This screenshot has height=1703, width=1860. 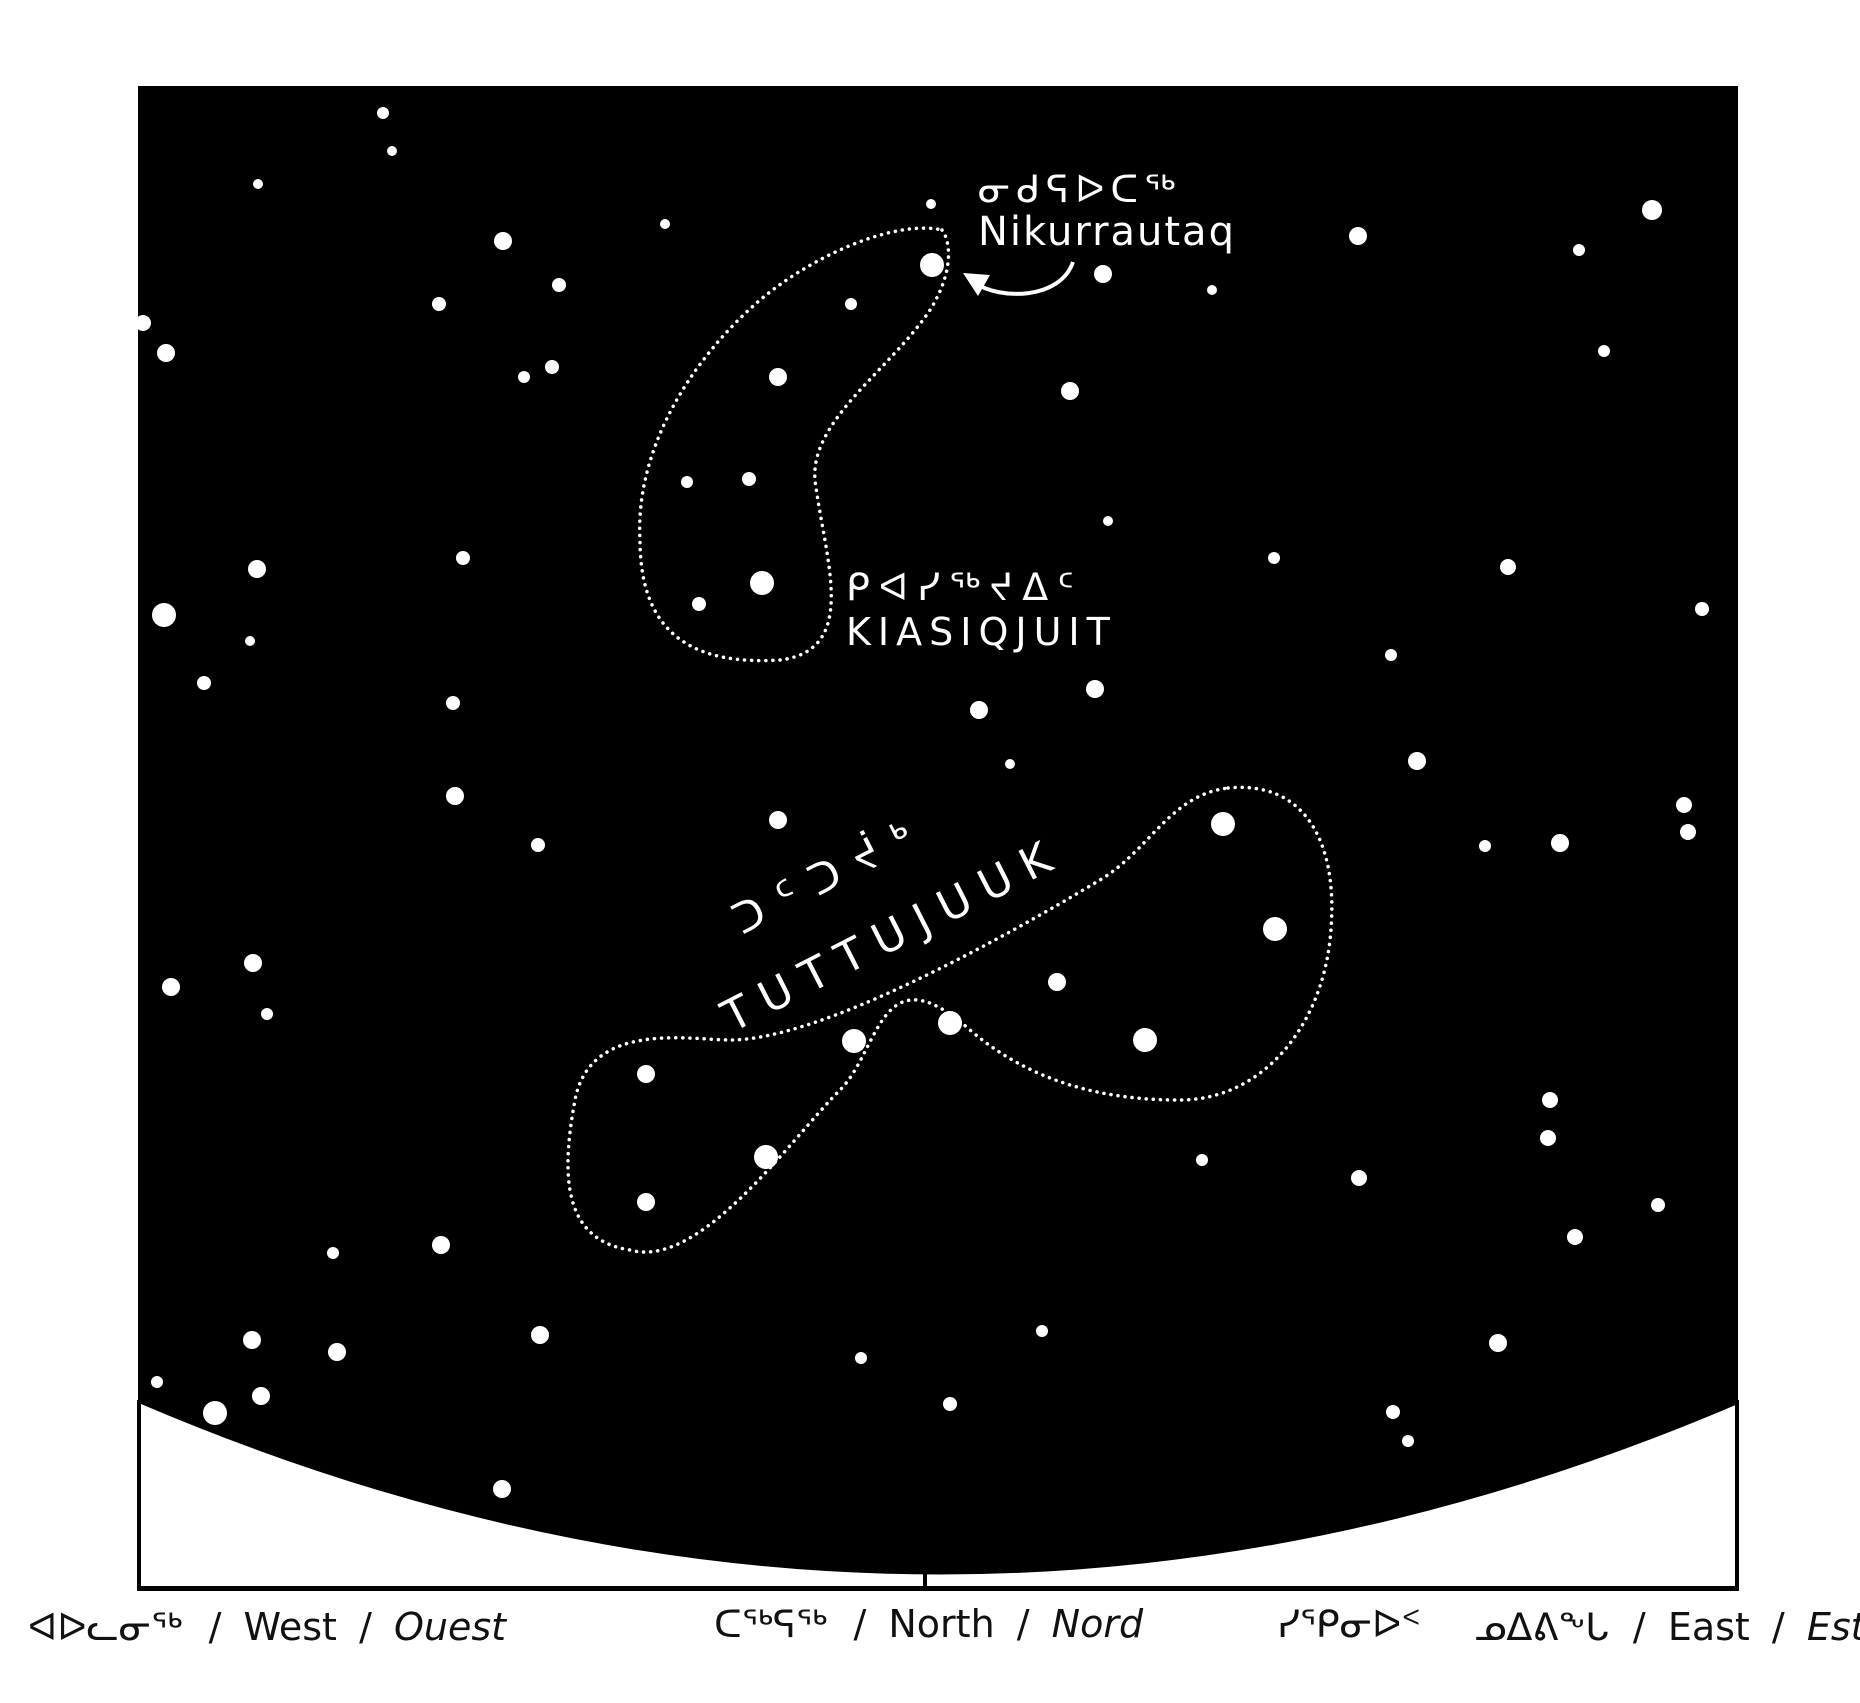 I want to click on nikurrautaq-syllabics-label: ᓂᑯᕋᐅᑕᖅ, so click(x=1079, y=189).